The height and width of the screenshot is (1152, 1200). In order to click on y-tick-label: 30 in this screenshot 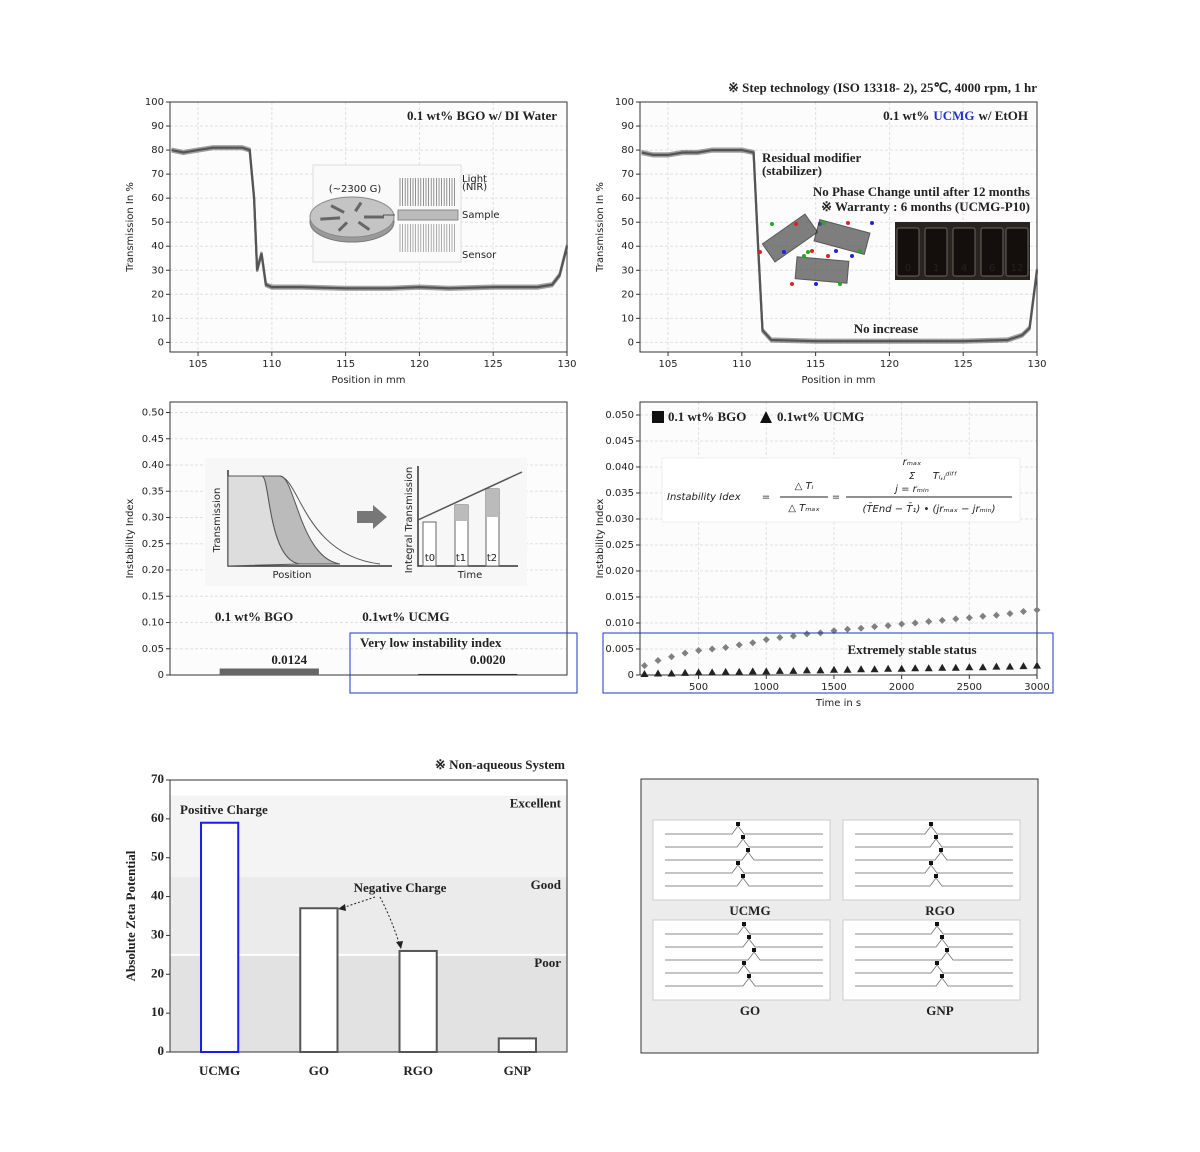, I will do `click(157, 933)`.